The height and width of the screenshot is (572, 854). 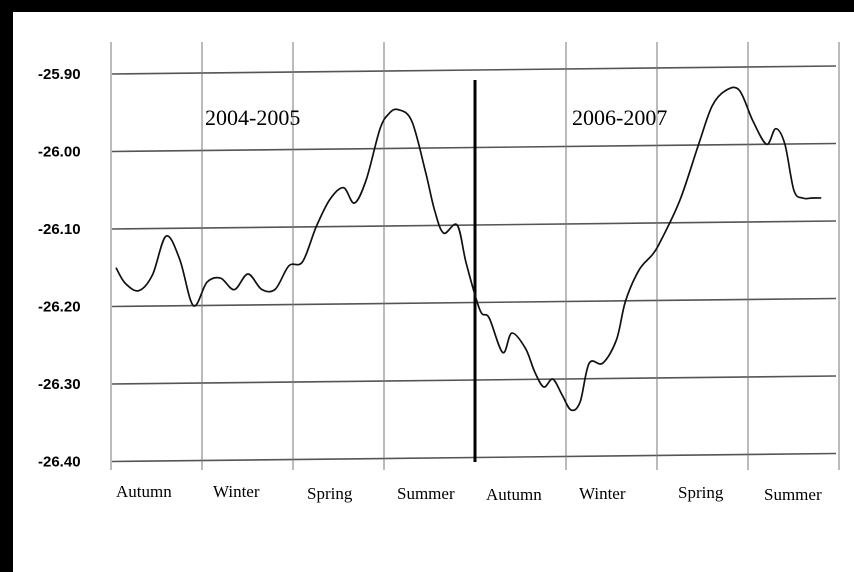 What do you see at coordinates (59, 462) in the screenshot?
I see `y-tick-label: -26.40` at bounding box center [59, 462].